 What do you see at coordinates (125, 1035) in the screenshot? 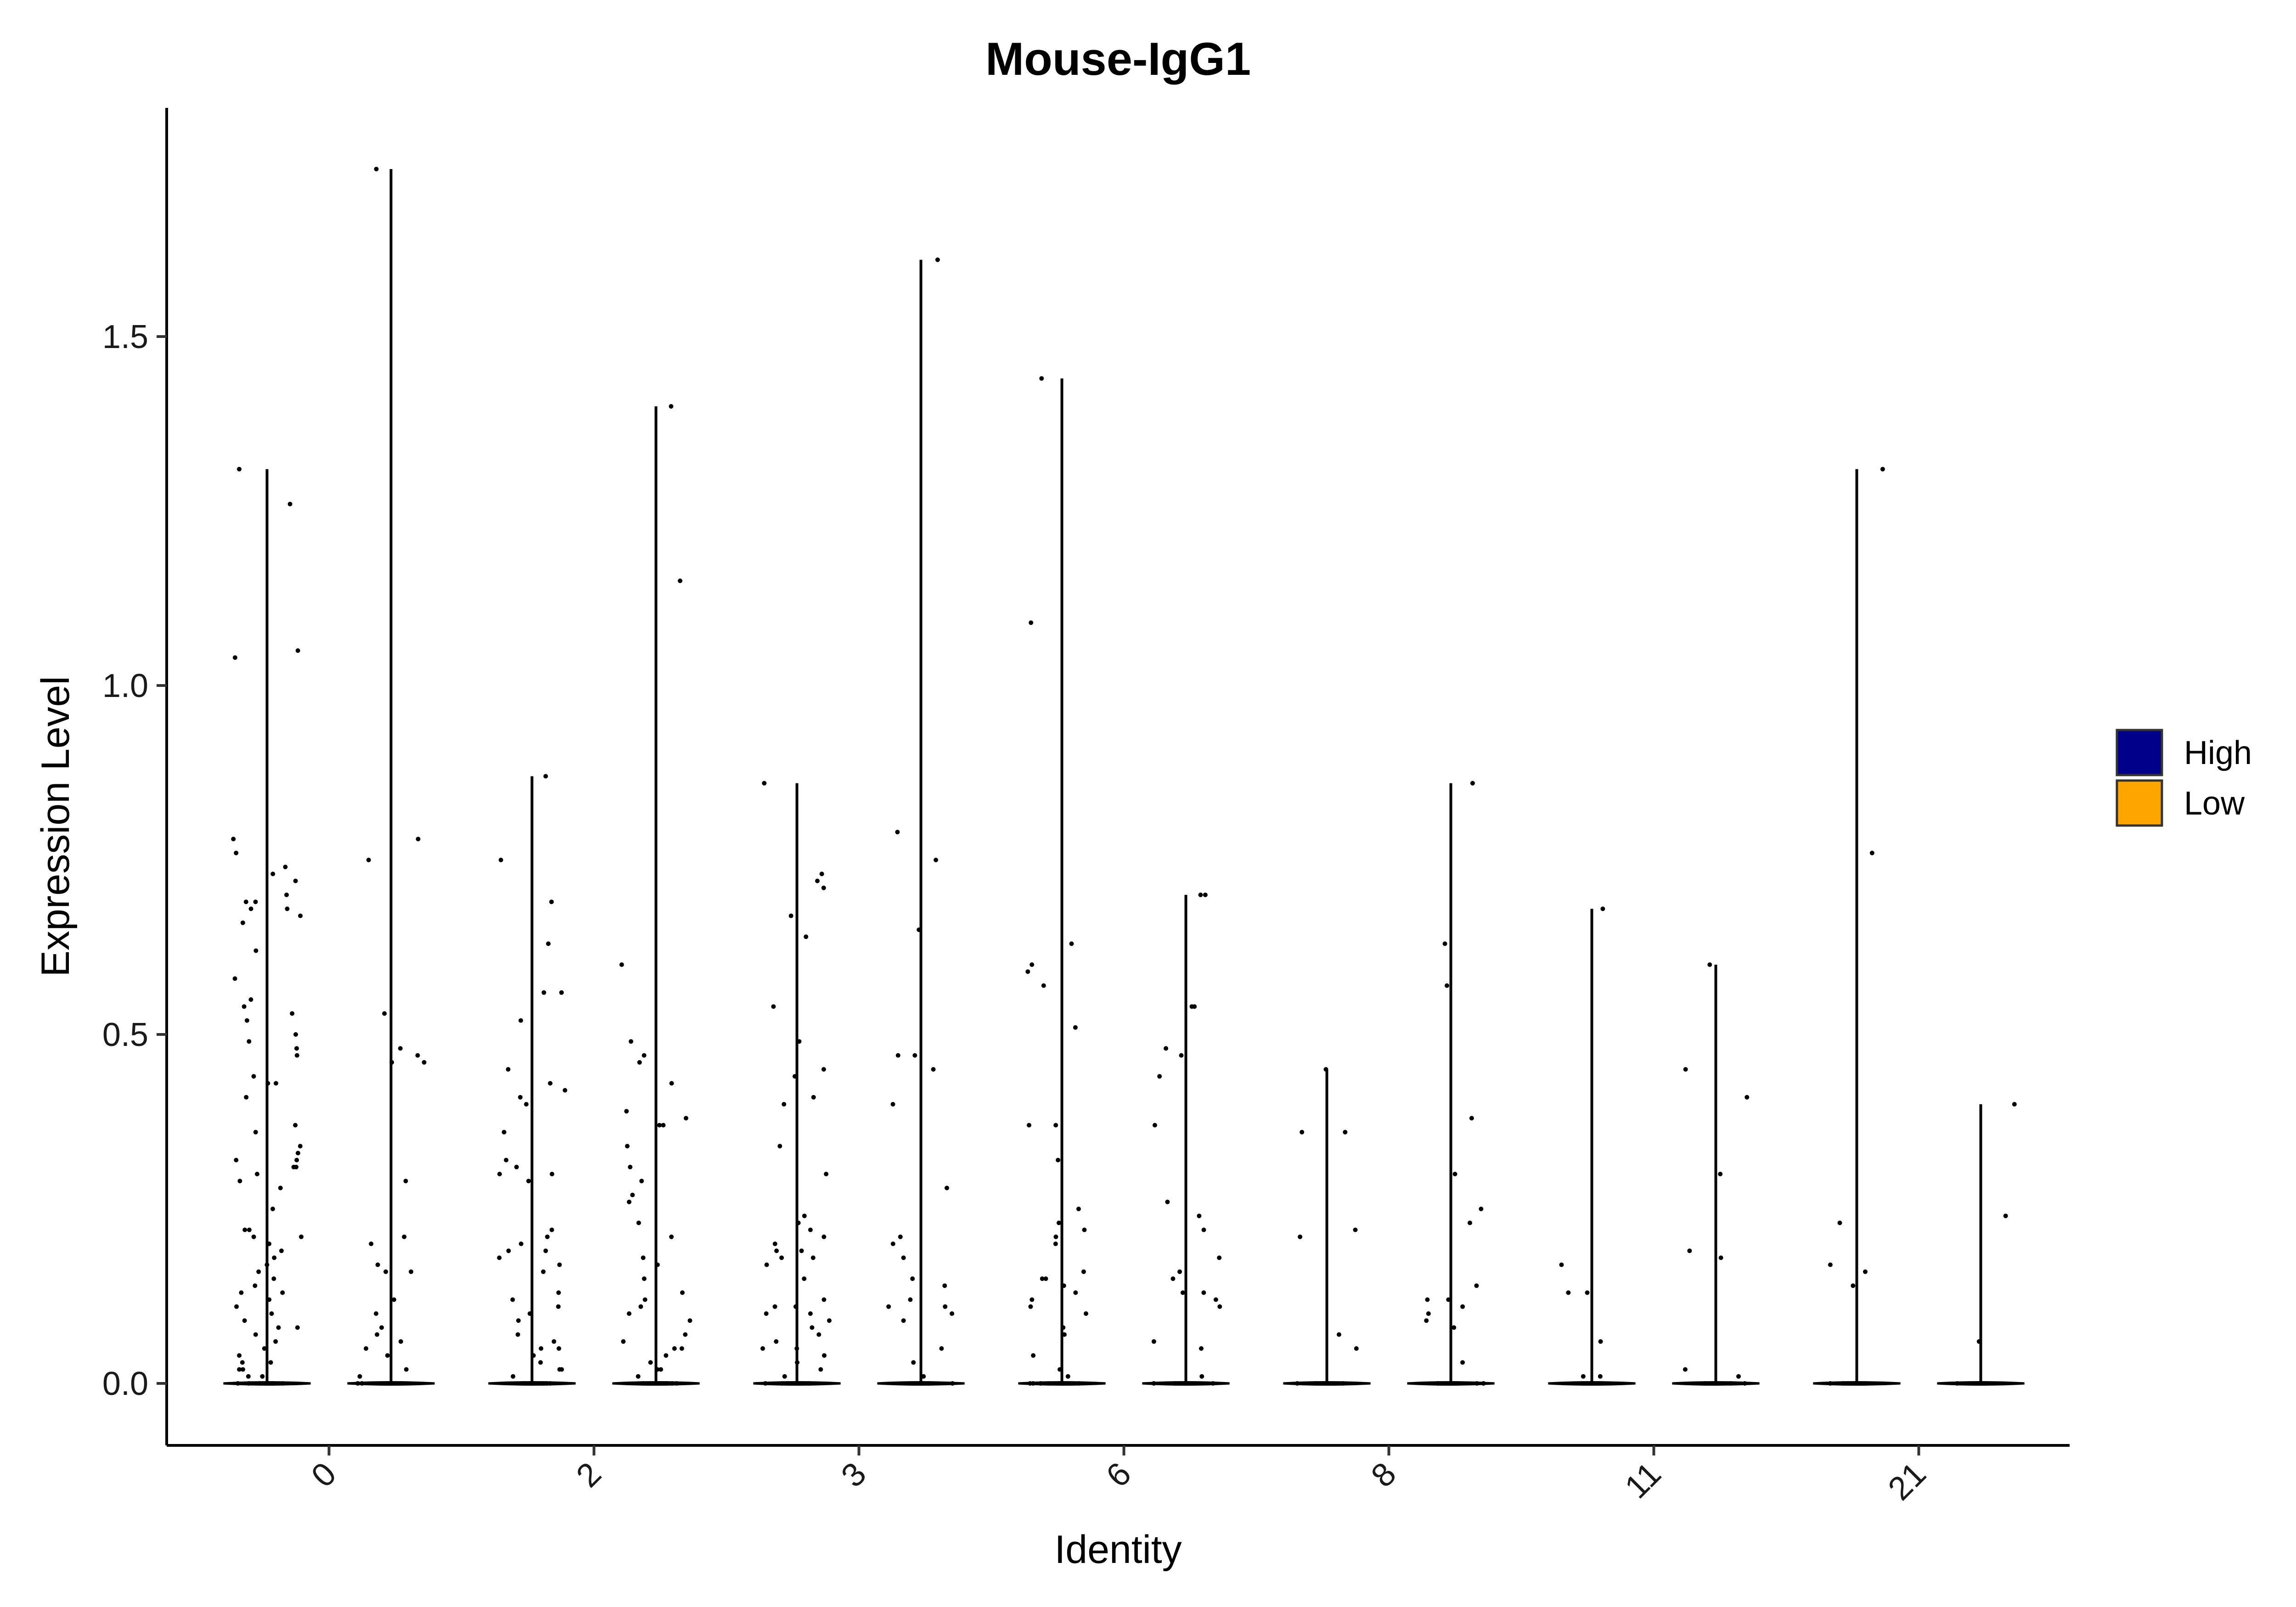
I see `y-tick-label: 0.5` at bounding box center [125, 1035].